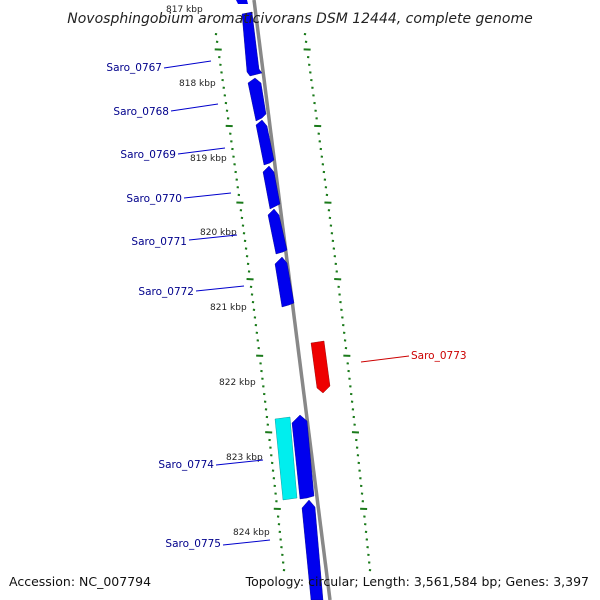 The width and height of the screenshot is (600, 600). I want to click on kbp-label-820: 820 kbp, so click(218, 233).